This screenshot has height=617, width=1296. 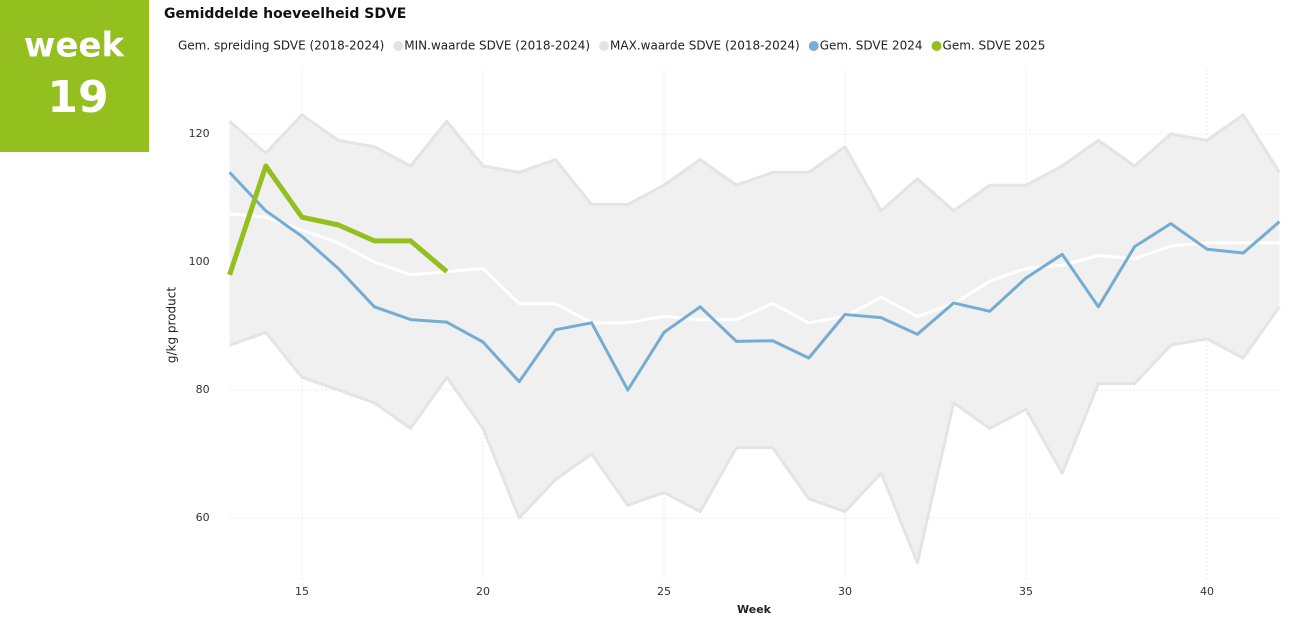 What do you see at coordinates (172, 325) in the screenshot?
I see `y-axis-label: g/kg product` at bounding box center [172, 325].